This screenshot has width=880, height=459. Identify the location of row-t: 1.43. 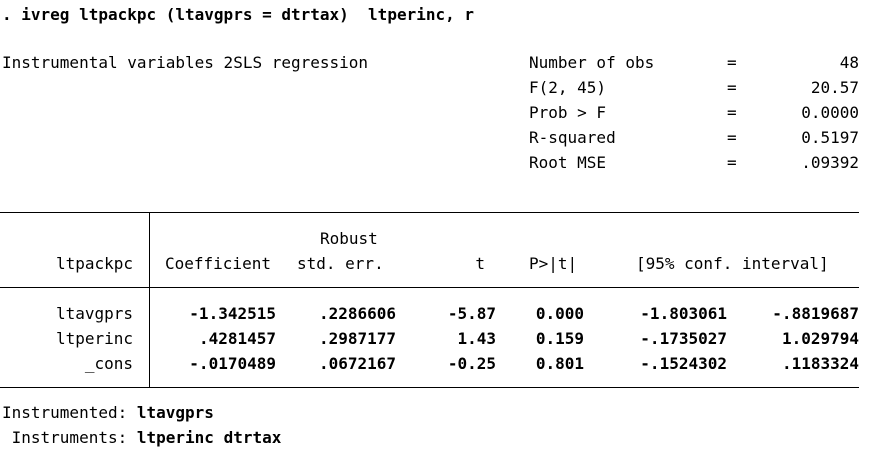
(476, 338).